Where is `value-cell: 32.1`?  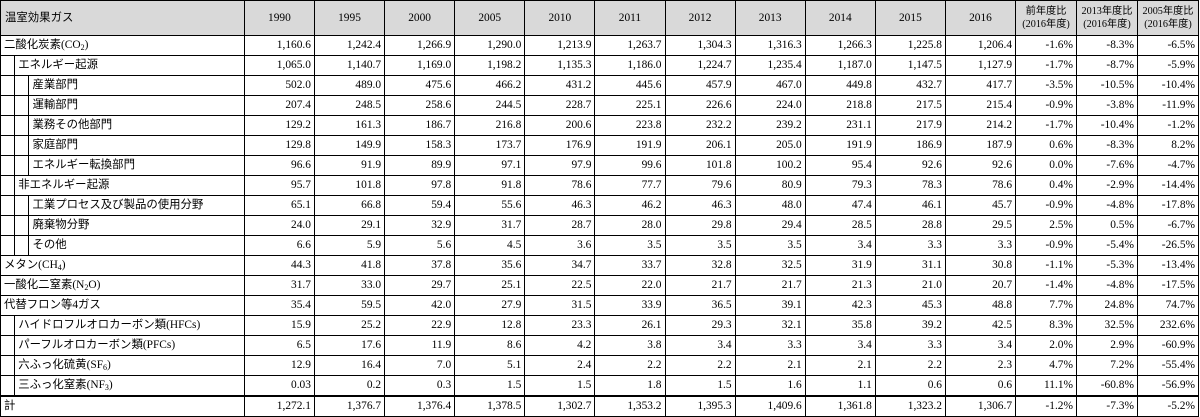
value-cell: 32.1 is located at coordinates (770, 325).